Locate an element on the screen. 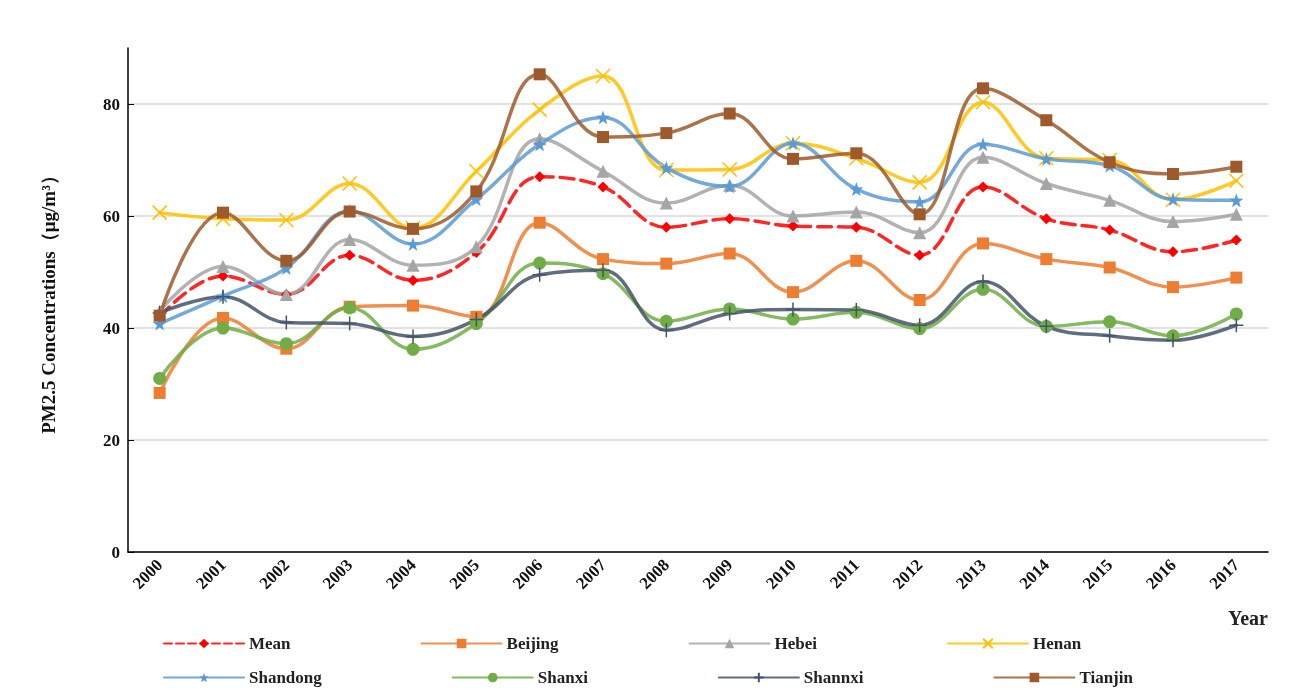 The height and width of the screenshot is (692, 1306). legend-label: Mean is located at coordinates (270, 643).